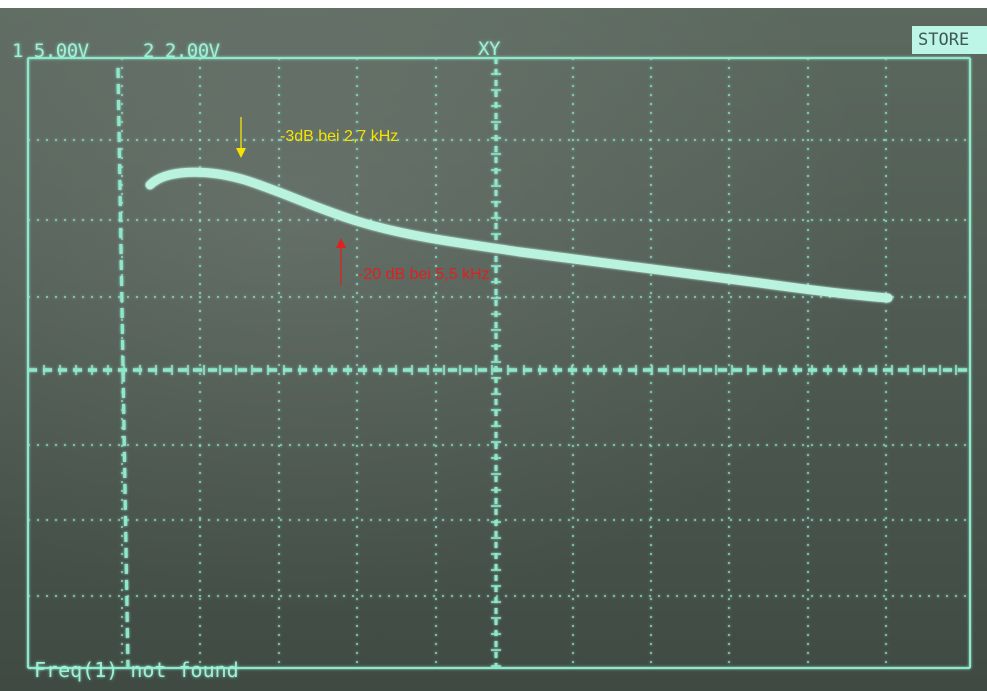 The width and height of the screenshot is (987, 691). Describe the element at coordinates (50, 51) in the screenshot. I see `channel1-scale: 1 5.00V` at that location.